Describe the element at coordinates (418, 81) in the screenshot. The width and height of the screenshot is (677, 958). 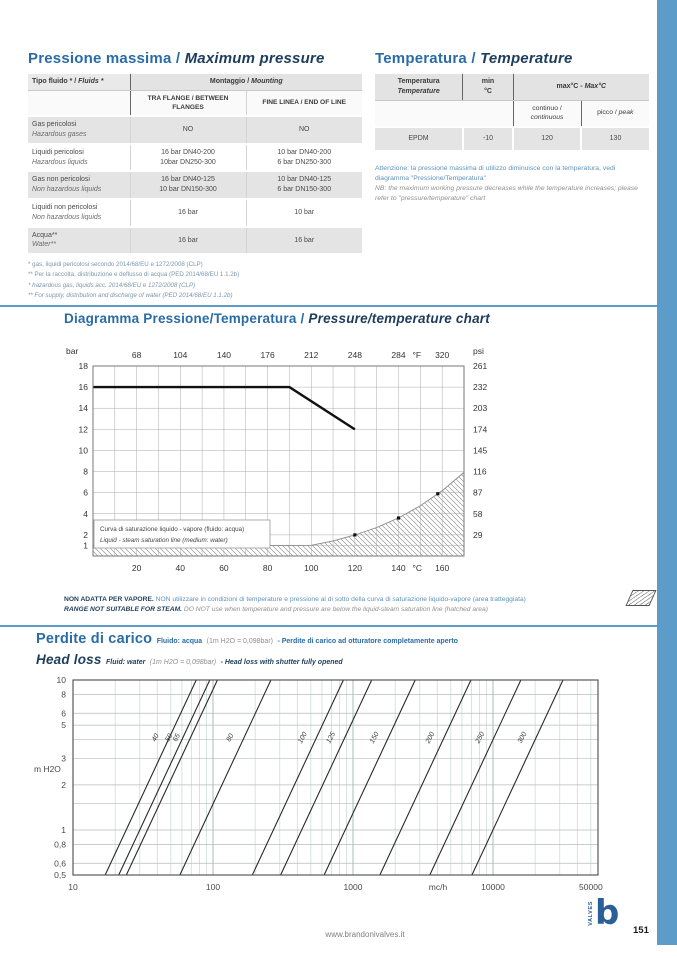
I see `temperature-header-it: Temperatura` at that location.